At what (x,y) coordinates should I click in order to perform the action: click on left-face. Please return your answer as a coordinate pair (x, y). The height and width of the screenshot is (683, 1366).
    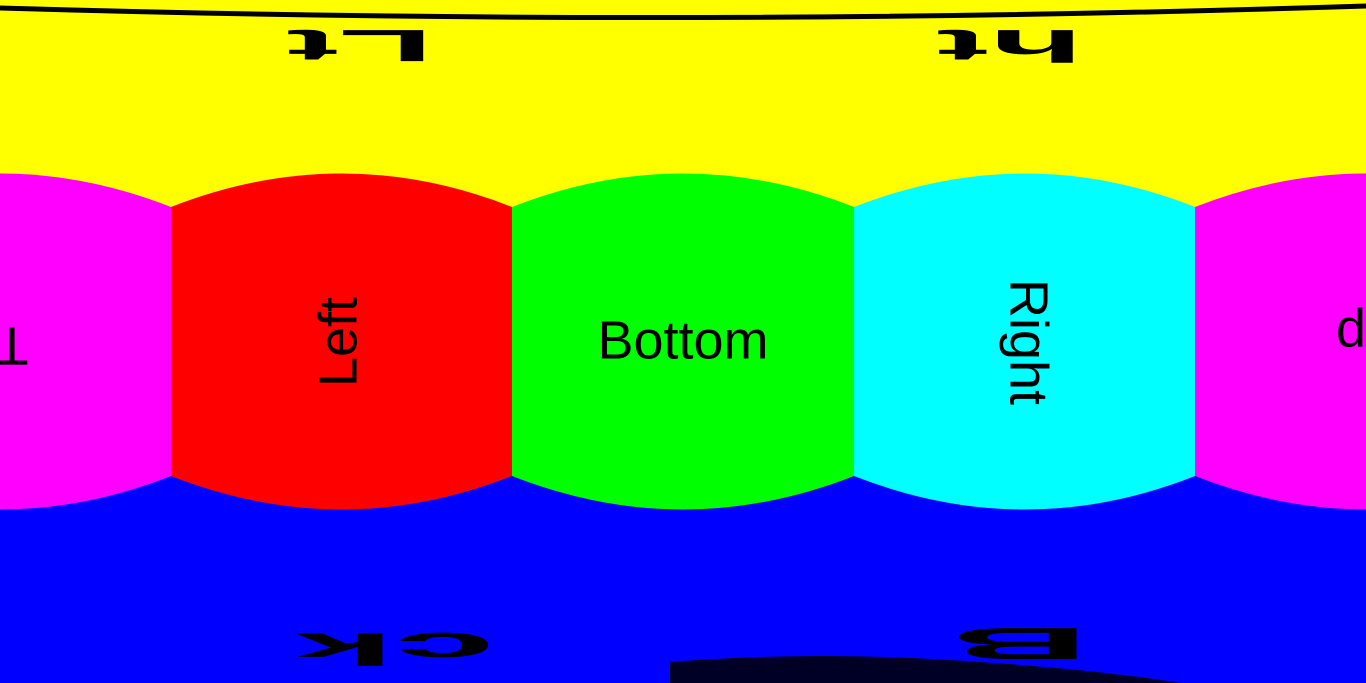
    Looking at the image, I should click on (341, 341).